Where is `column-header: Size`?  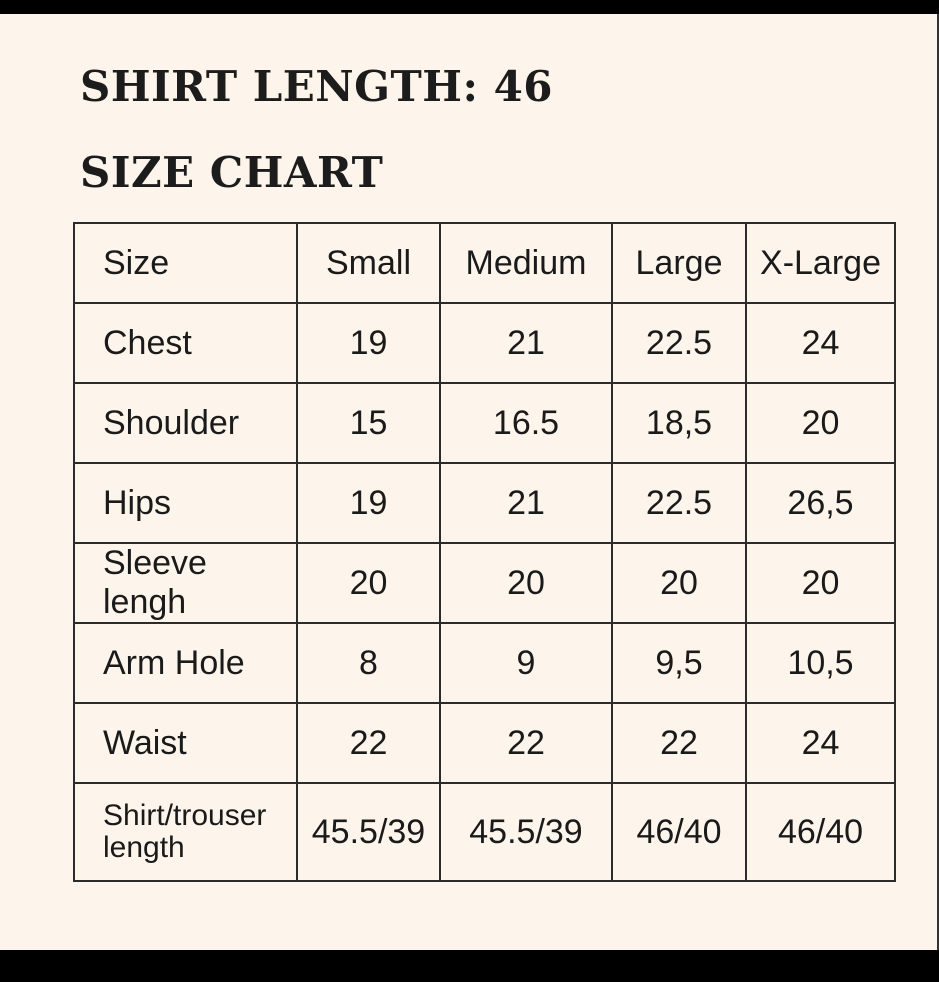
column-header: Size is located at coordinates (185, 263).